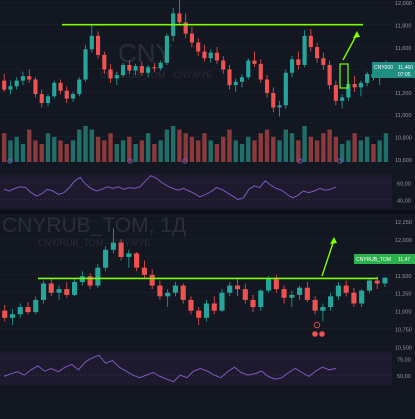  I want to click on price-badge-value: 11,460, so click(405, 68).